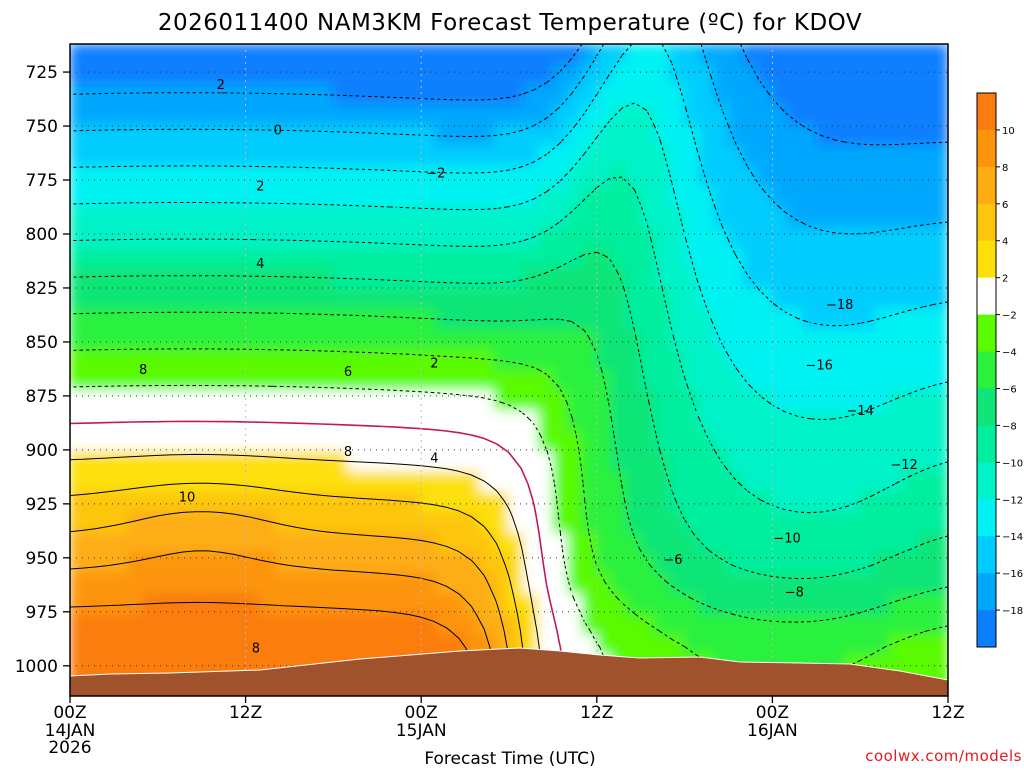  Describe the element at coordinates (1009, 426) in the screenshot. I see `colorbar-tick-label: −8` at that location.